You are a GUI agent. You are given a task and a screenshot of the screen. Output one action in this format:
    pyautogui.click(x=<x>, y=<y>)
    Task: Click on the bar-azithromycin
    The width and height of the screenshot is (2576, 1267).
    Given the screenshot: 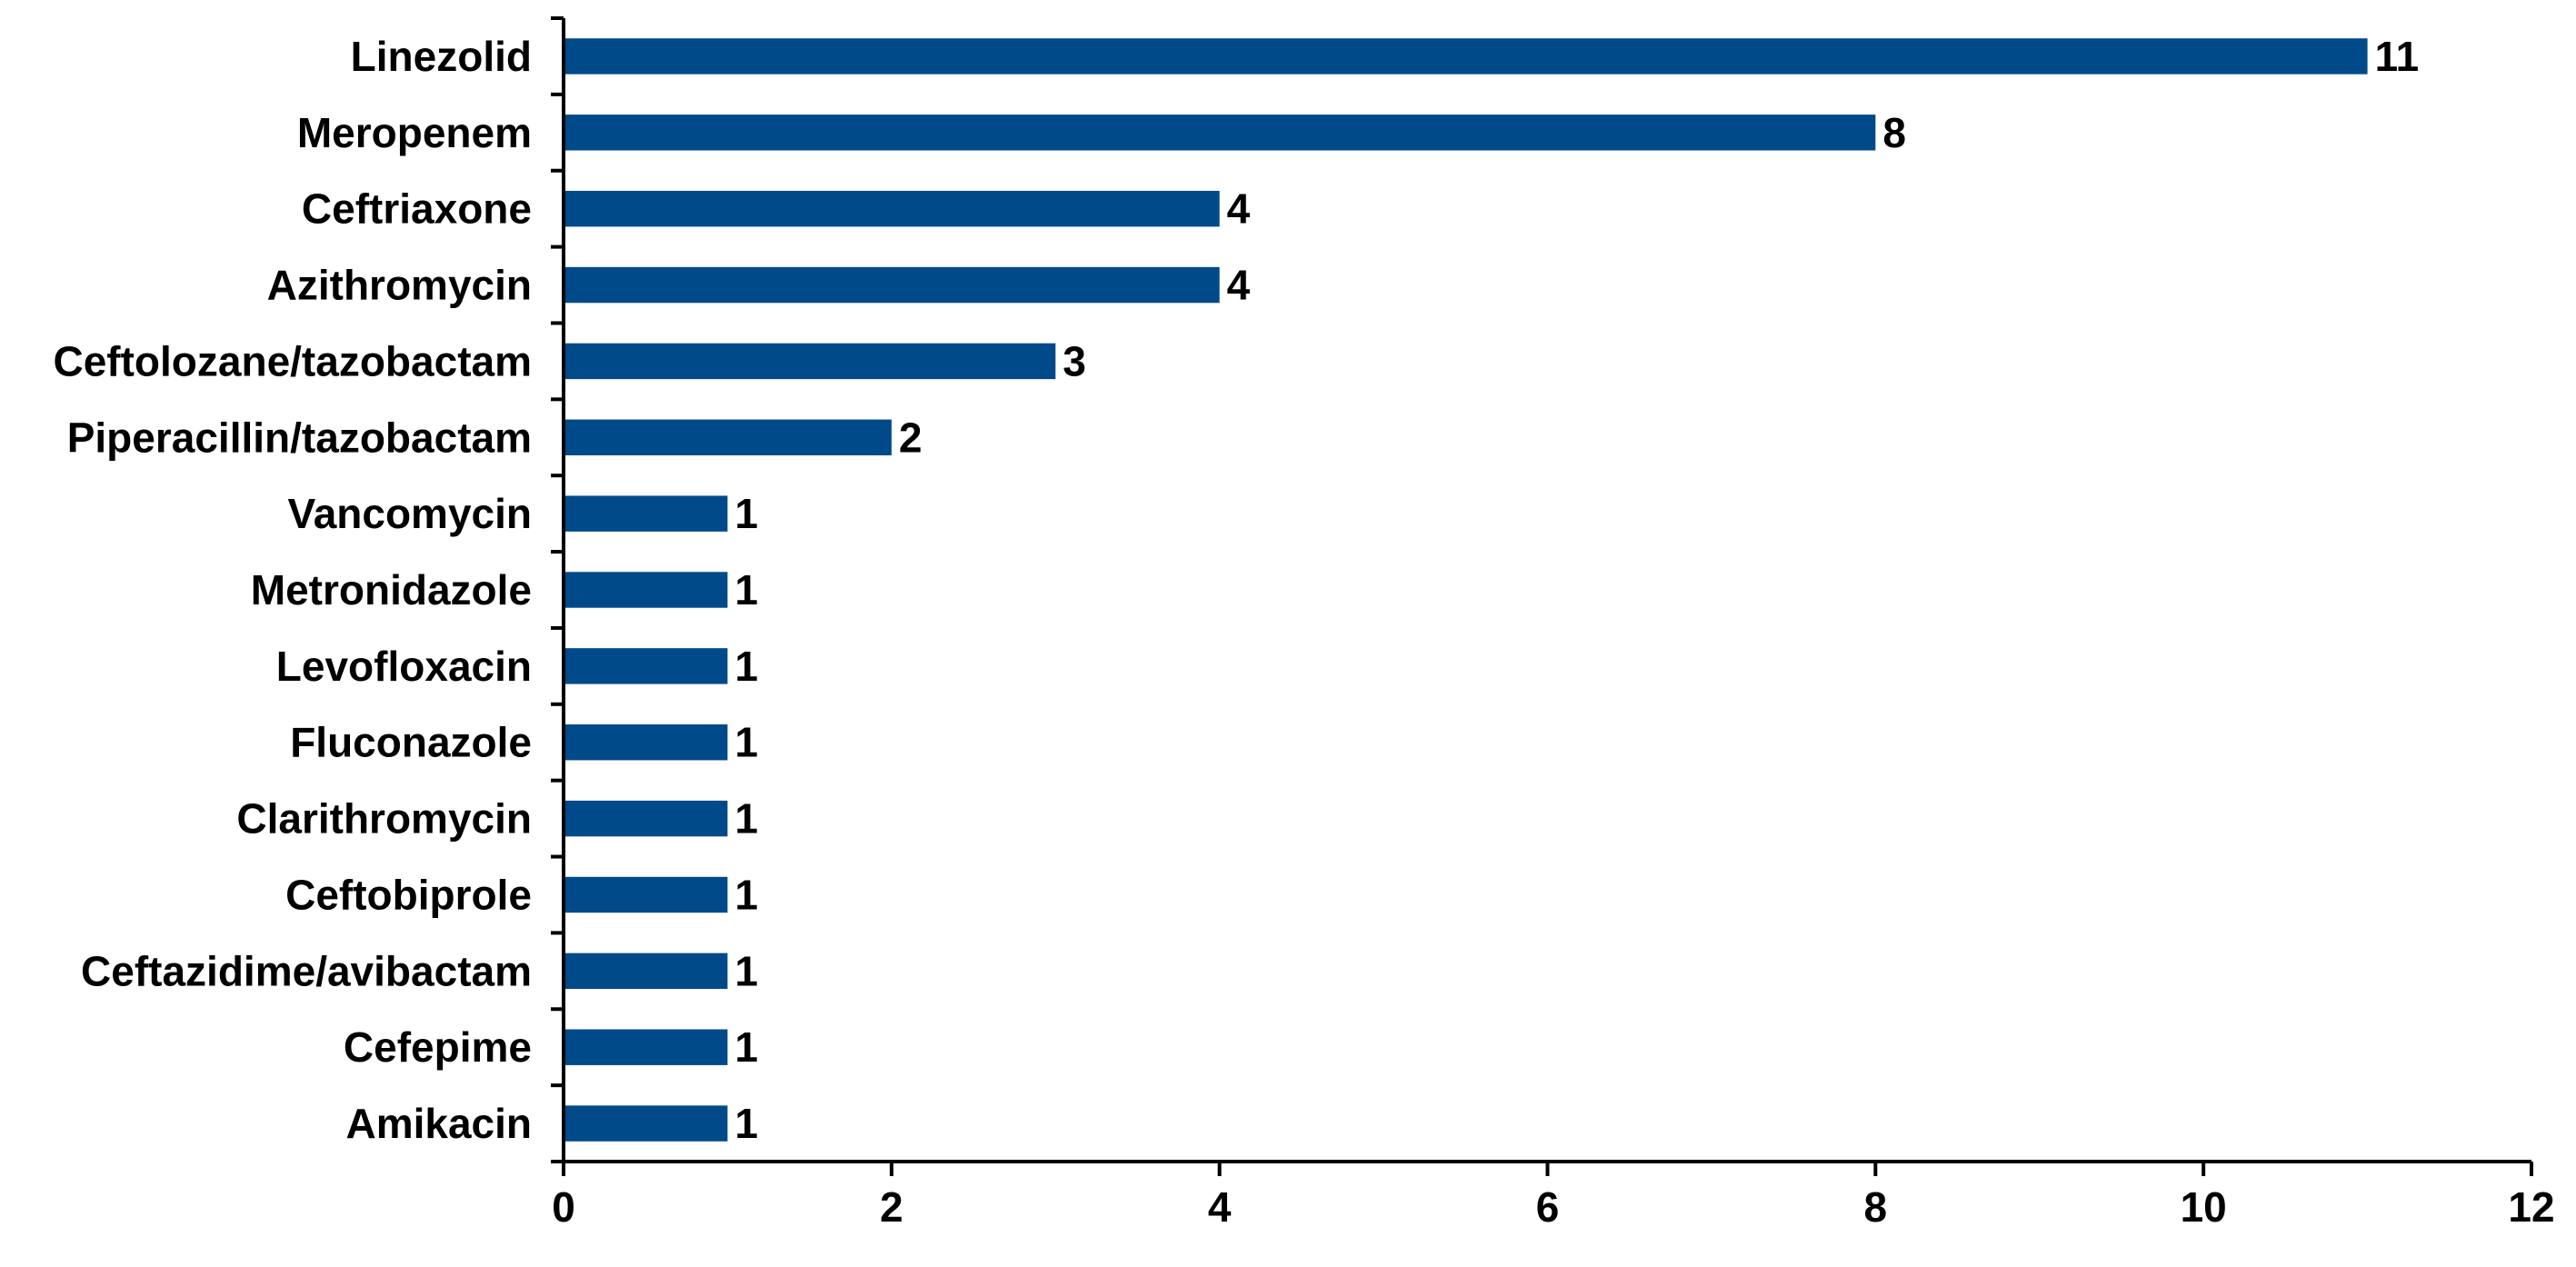 What is the action you would take?
    pyautogui.click(x=892, y=285)
    